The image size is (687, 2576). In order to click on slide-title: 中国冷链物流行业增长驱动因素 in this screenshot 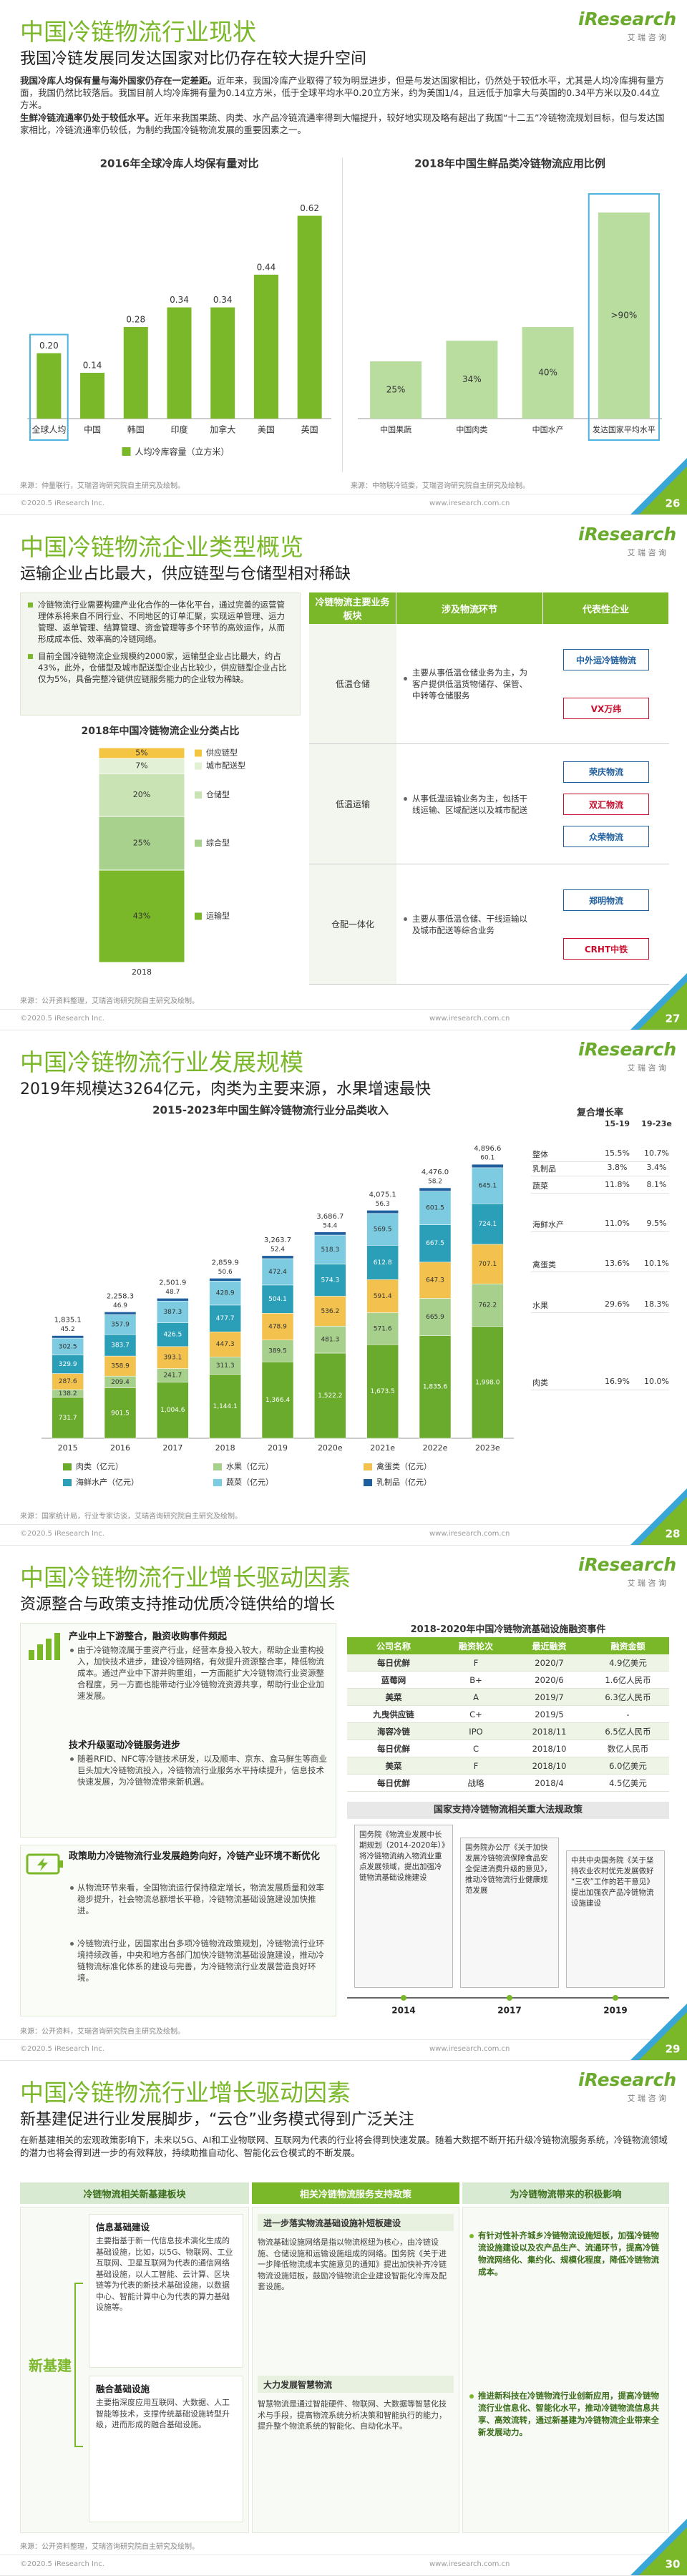, I will do `click(185, 2093)`.